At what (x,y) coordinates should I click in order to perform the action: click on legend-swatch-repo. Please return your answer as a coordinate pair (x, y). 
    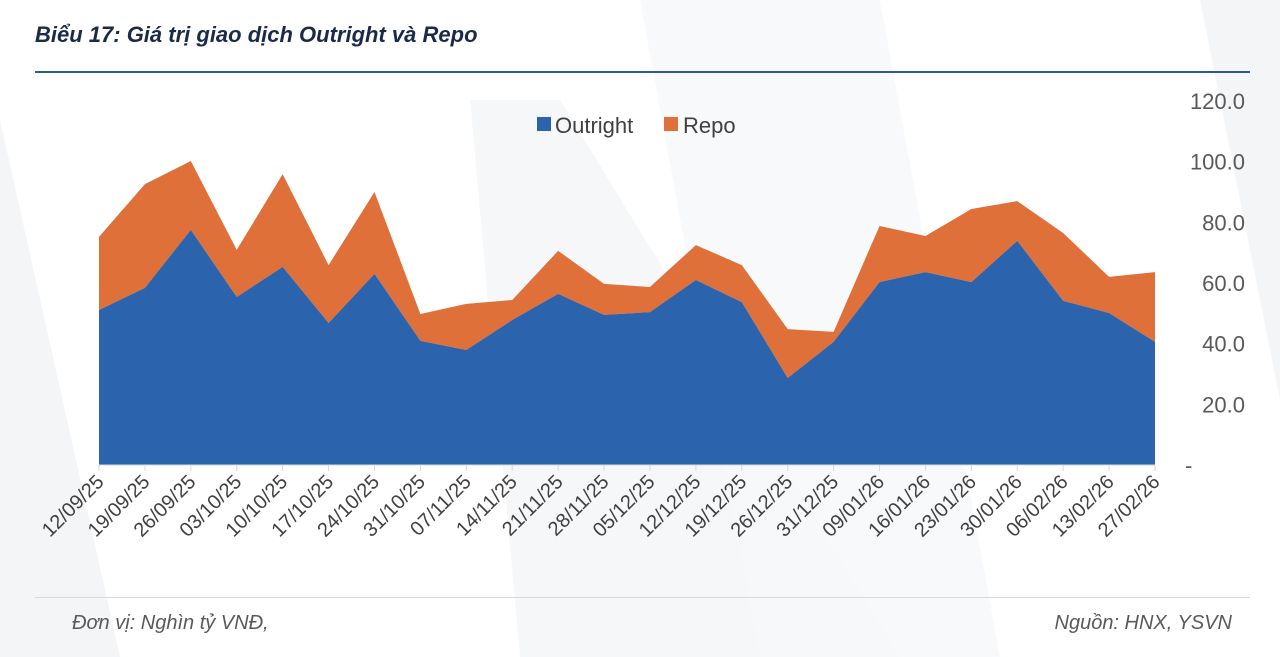
    Looking at the image, I should click on (671, 124).